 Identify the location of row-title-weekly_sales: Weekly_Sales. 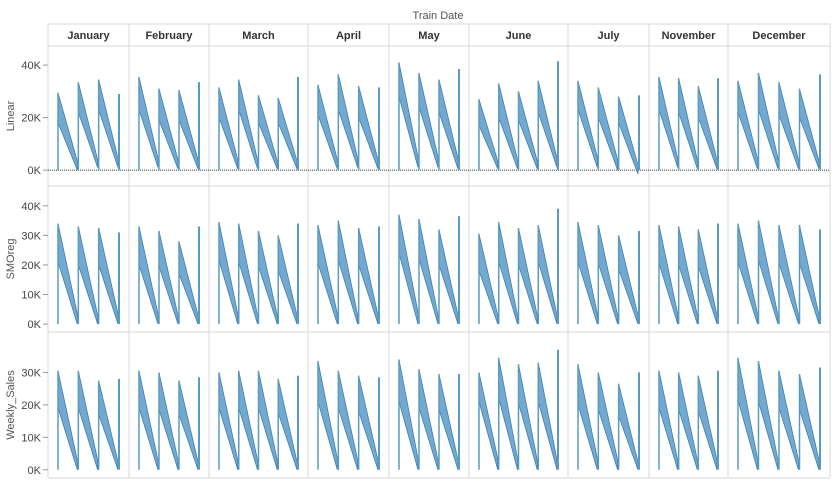
(11, 405).